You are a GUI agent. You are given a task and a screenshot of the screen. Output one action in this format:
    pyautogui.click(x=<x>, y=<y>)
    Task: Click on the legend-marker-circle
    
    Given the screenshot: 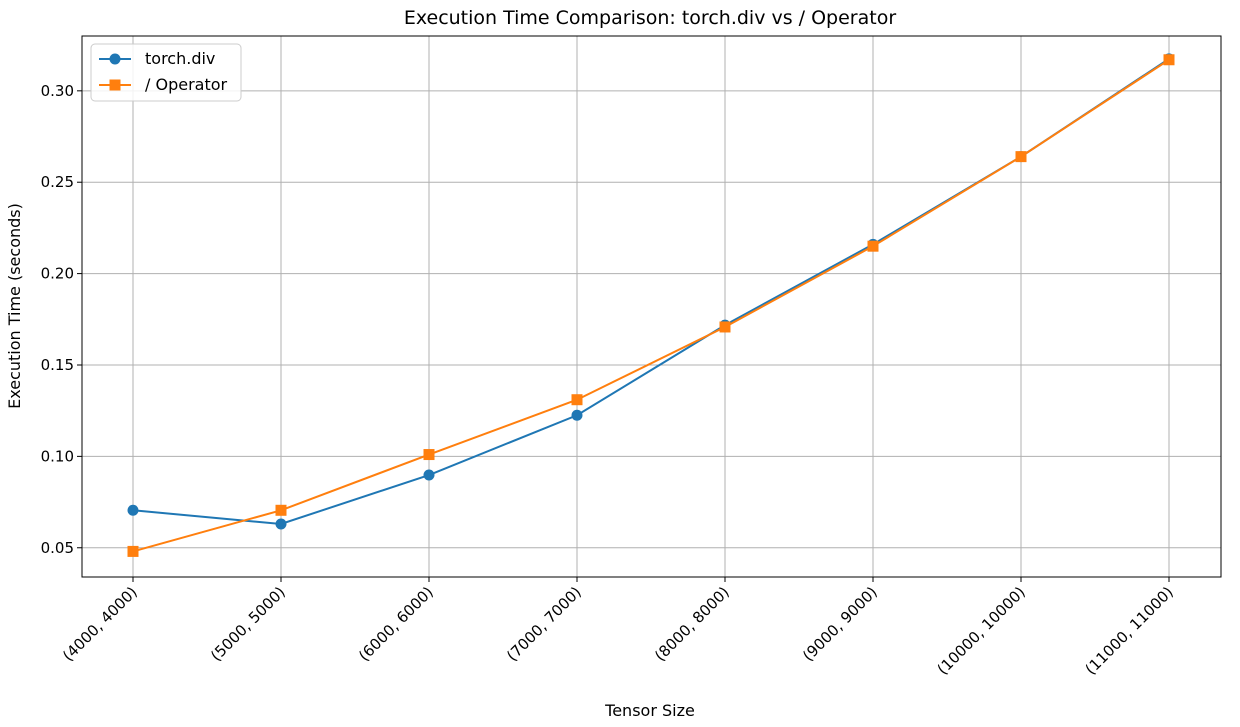 What is the action you would take?
    pyautogui.click(x=115, y=59)
    